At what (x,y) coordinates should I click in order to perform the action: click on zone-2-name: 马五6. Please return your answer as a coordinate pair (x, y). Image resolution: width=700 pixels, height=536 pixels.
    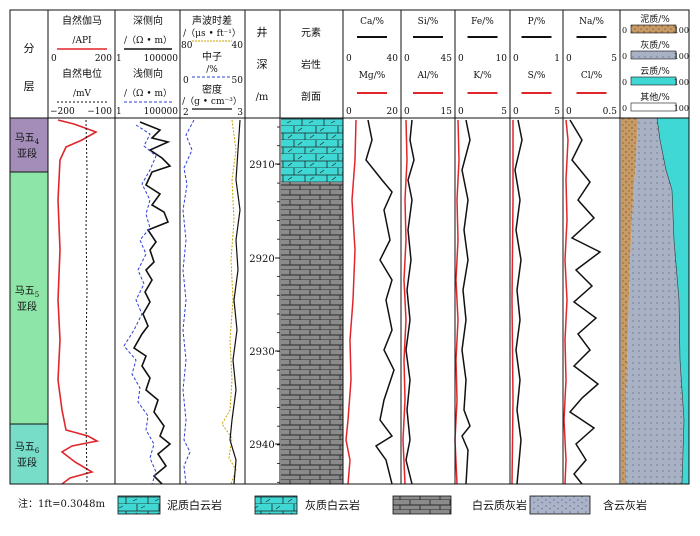
    Looking at the image, I should click on (27, 448).